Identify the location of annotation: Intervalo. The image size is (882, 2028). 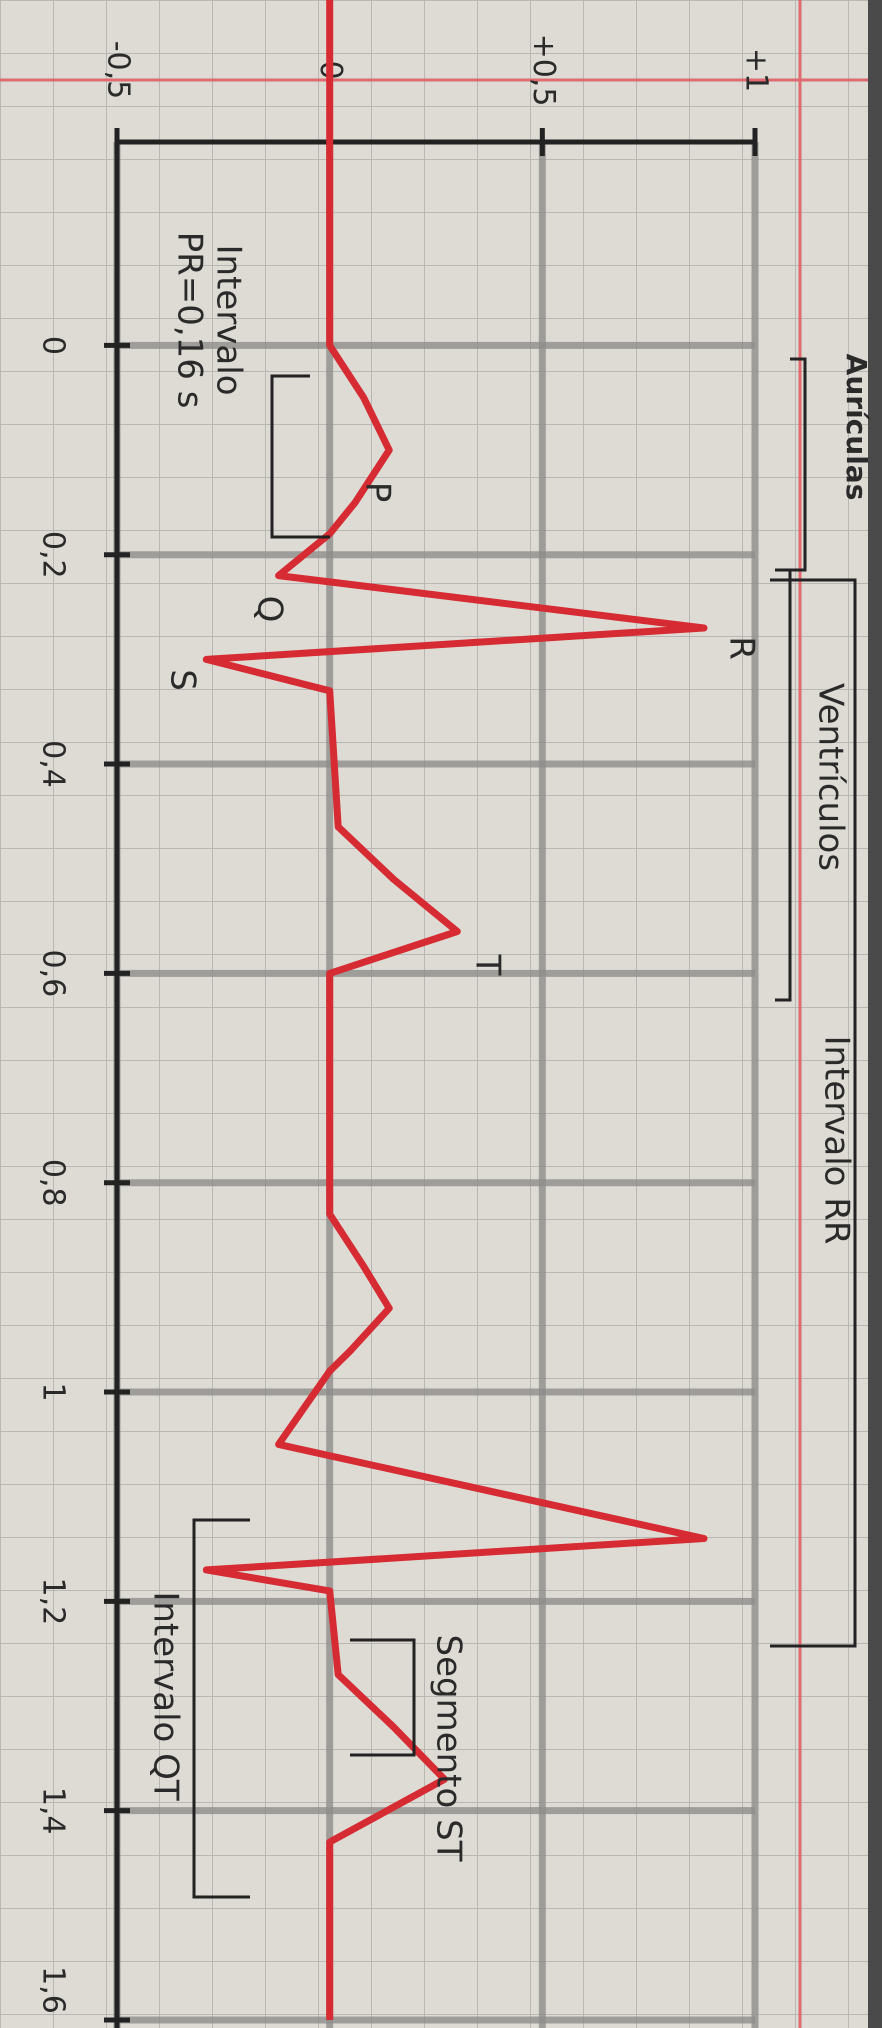
(229, 319).